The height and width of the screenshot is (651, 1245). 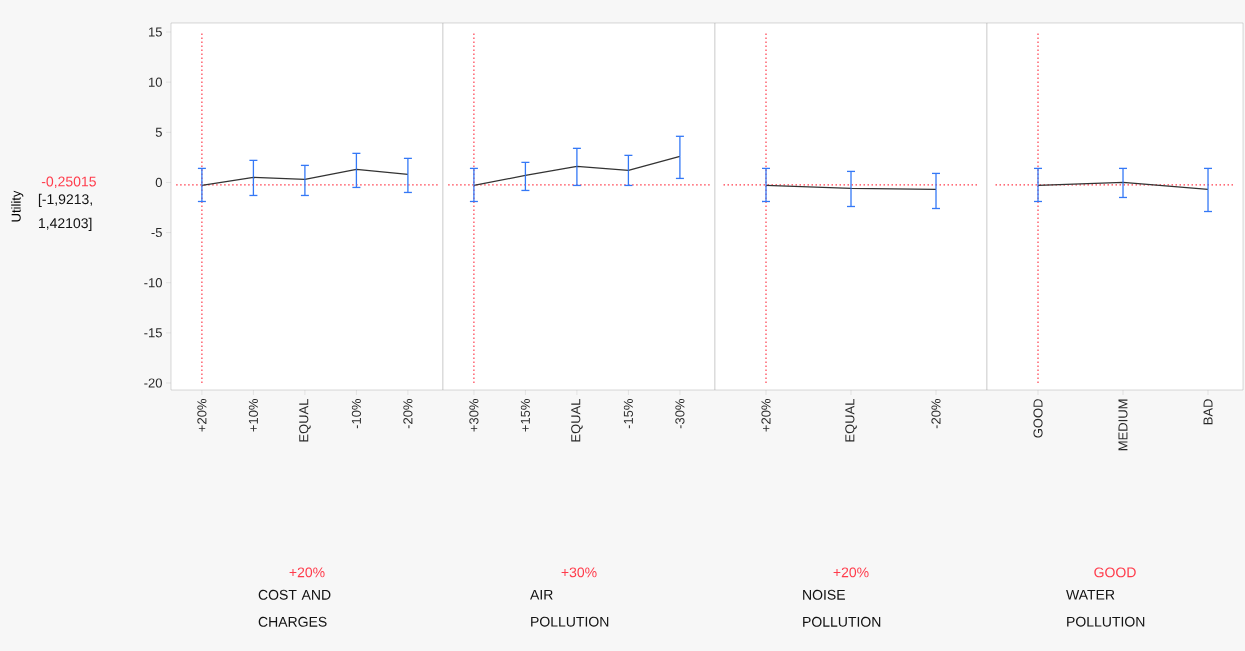 What do you see at coordinates (155, 32) in the screenshot?
I see `y-tick-label: 15` at bounding box center [155, 32].